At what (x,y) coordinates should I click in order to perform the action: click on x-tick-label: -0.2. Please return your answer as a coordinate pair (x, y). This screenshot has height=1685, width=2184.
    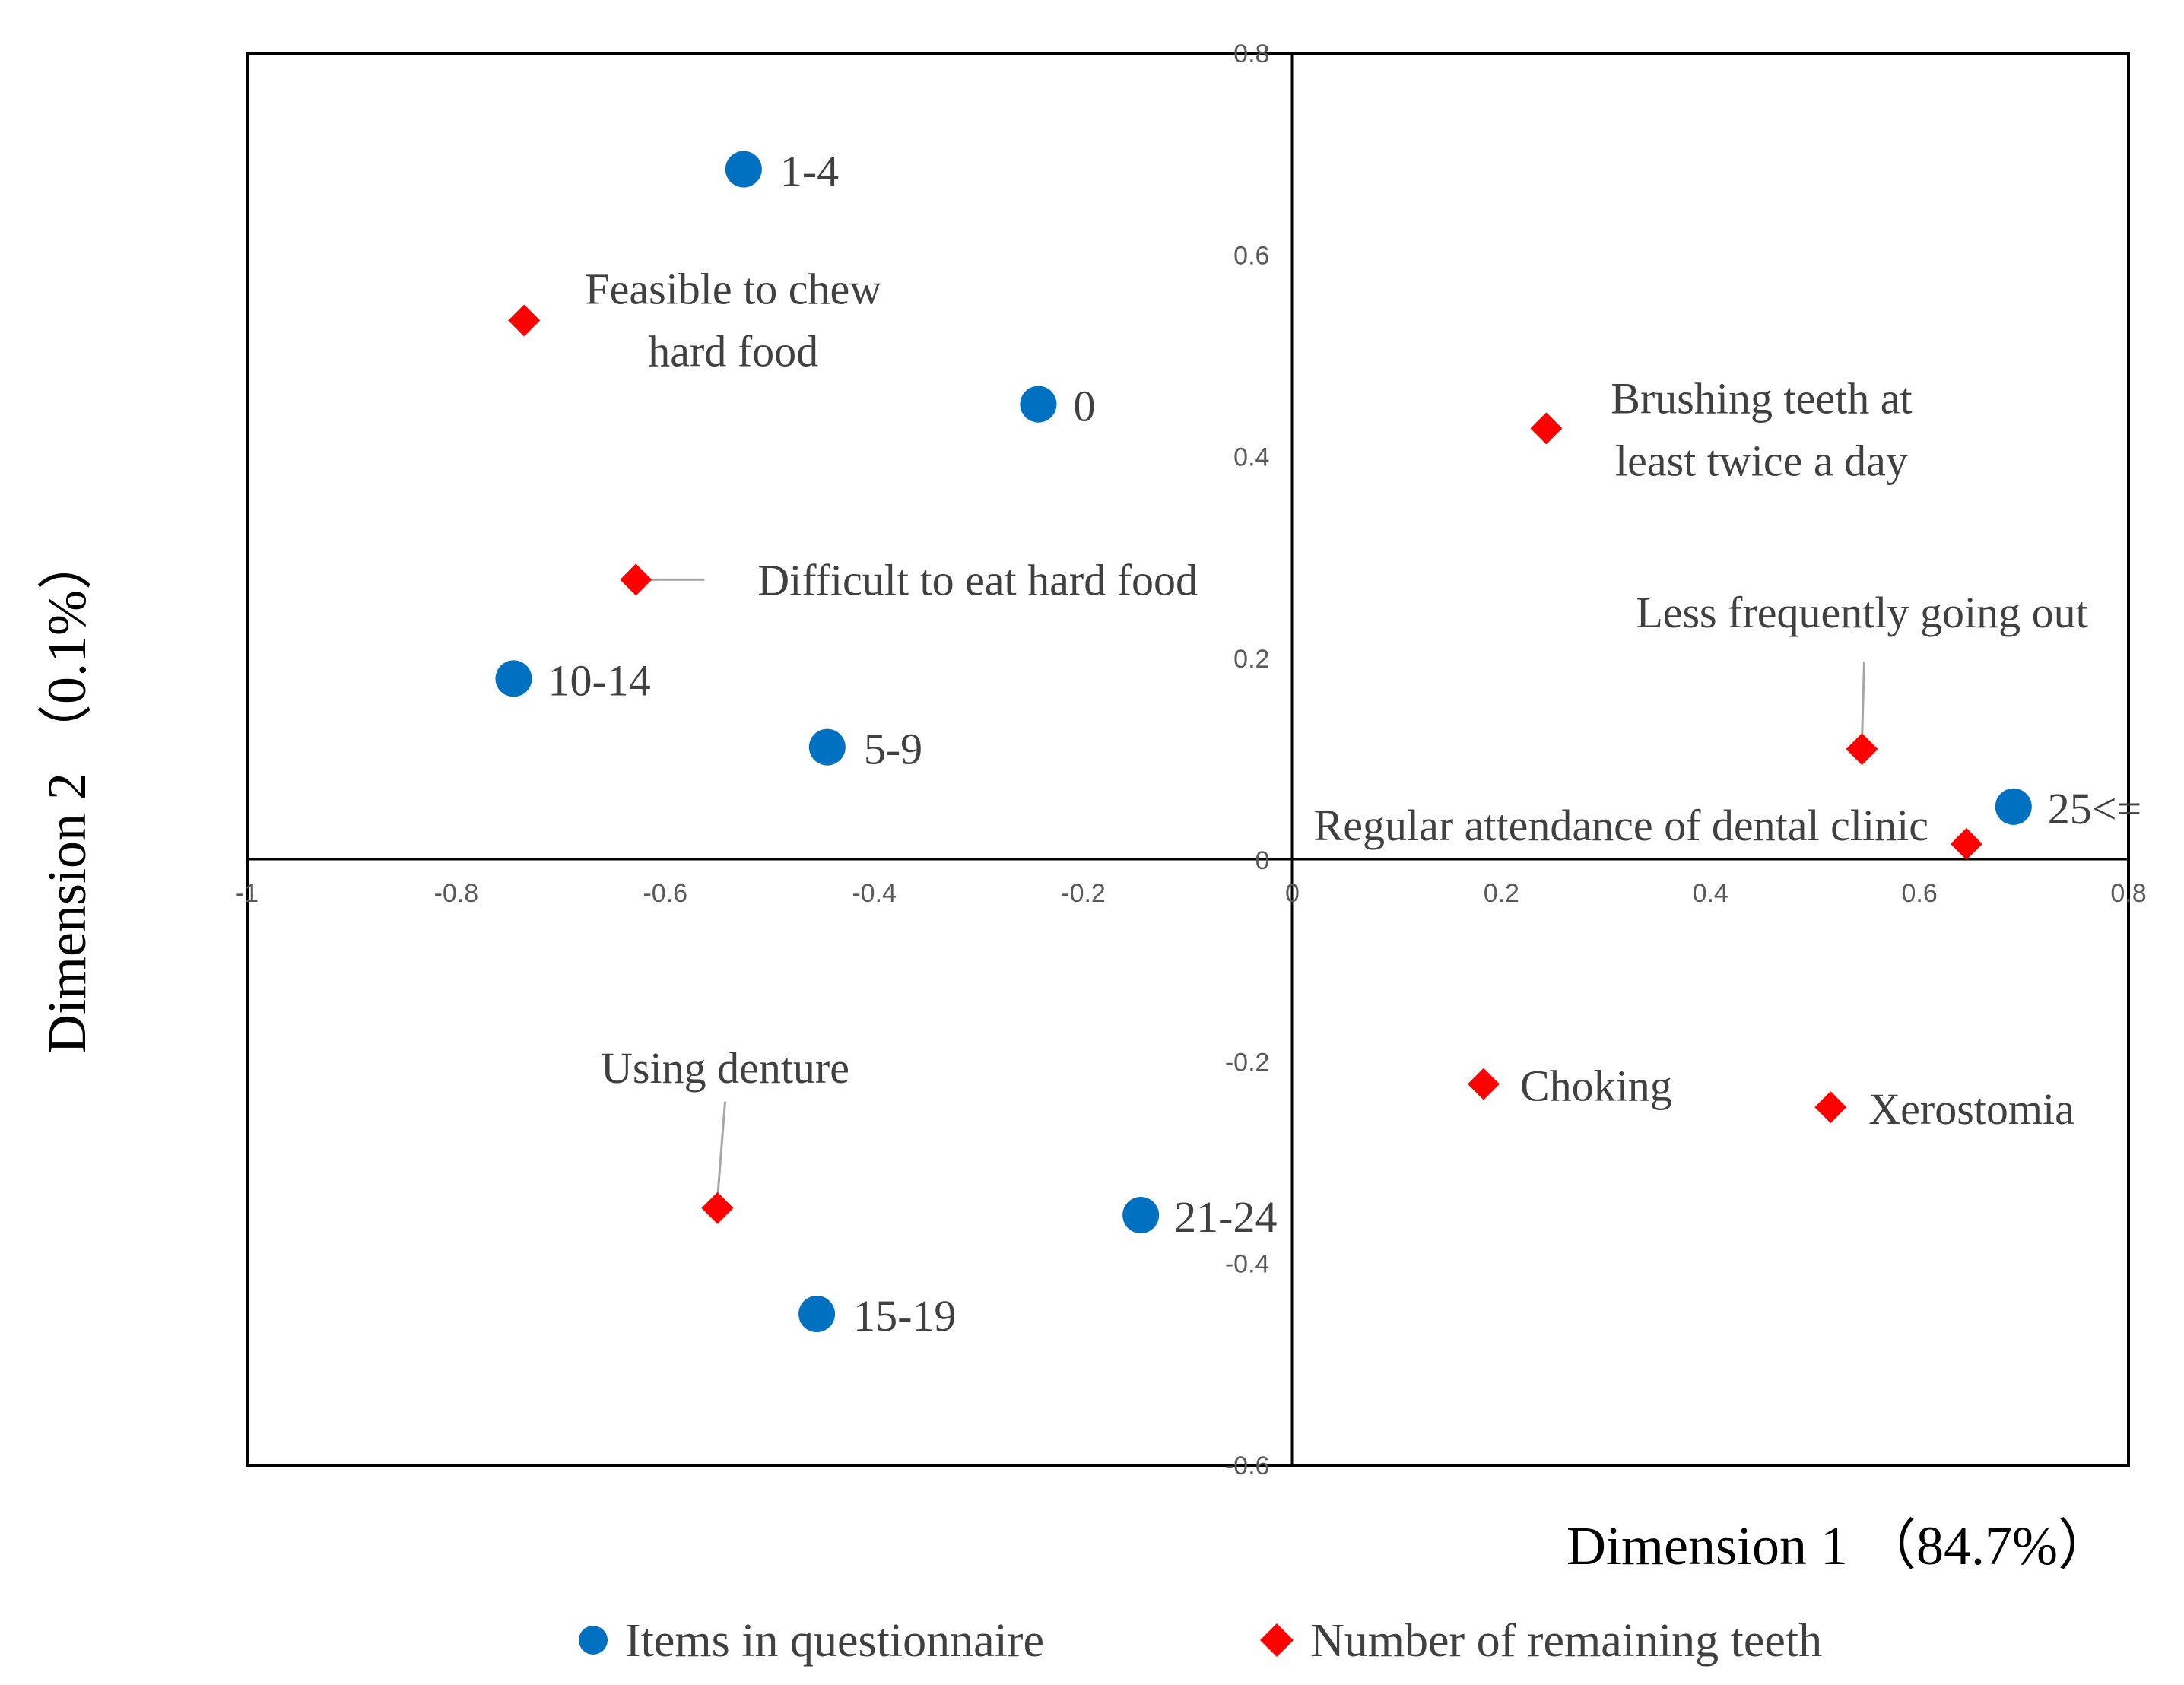
    Looking at the image, I should click on (1083, 894).